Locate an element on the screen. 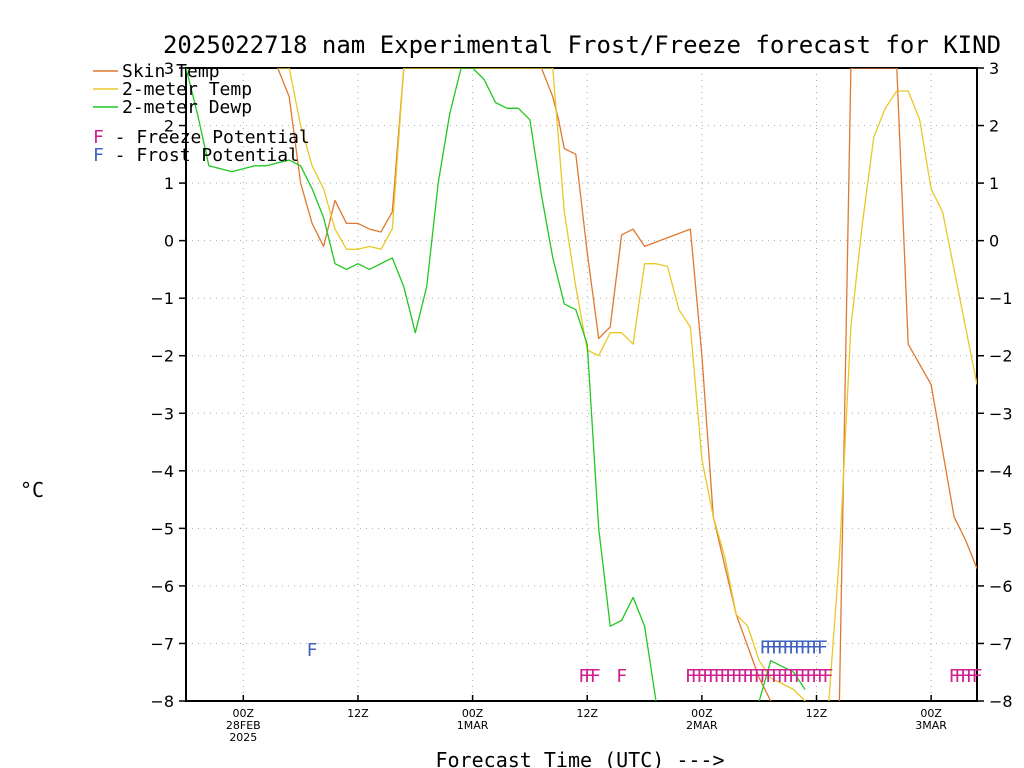 The height and width of the screenshot is (768, 1024). x-tick-label: 1MAR is located at coordinates (473, 725).